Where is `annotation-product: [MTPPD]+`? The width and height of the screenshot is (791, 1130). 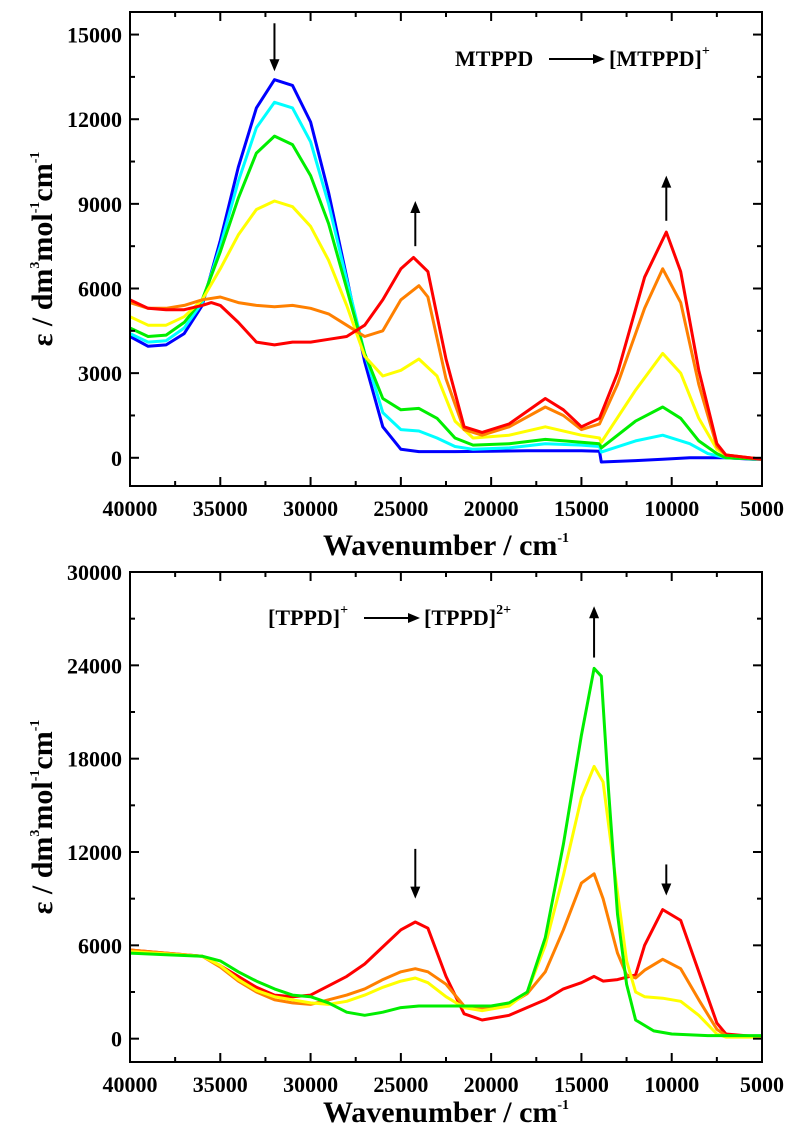
annotation-product: [MTPPD]+ is located at coordinates (659, 57).